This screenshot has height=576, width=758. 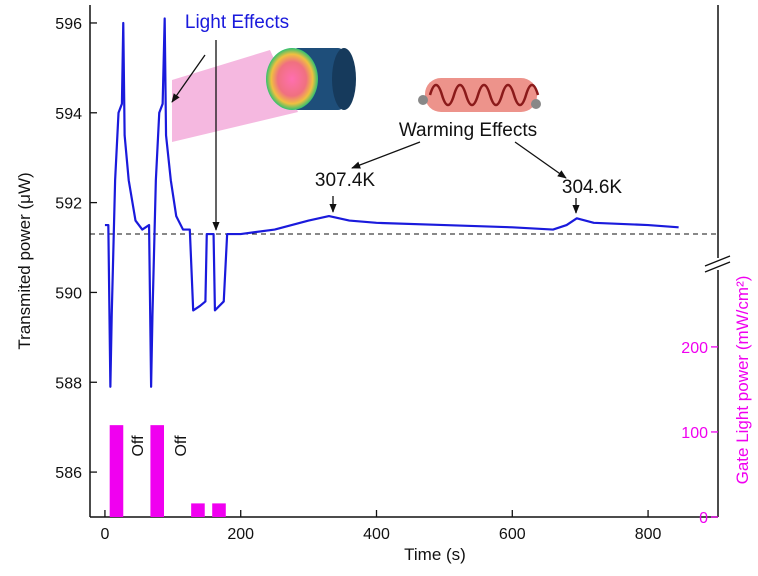 What do you see at coordinates (68, 114) in the screenshot?
I see `y-tick-label: 594` at bounding box center [68, 114].